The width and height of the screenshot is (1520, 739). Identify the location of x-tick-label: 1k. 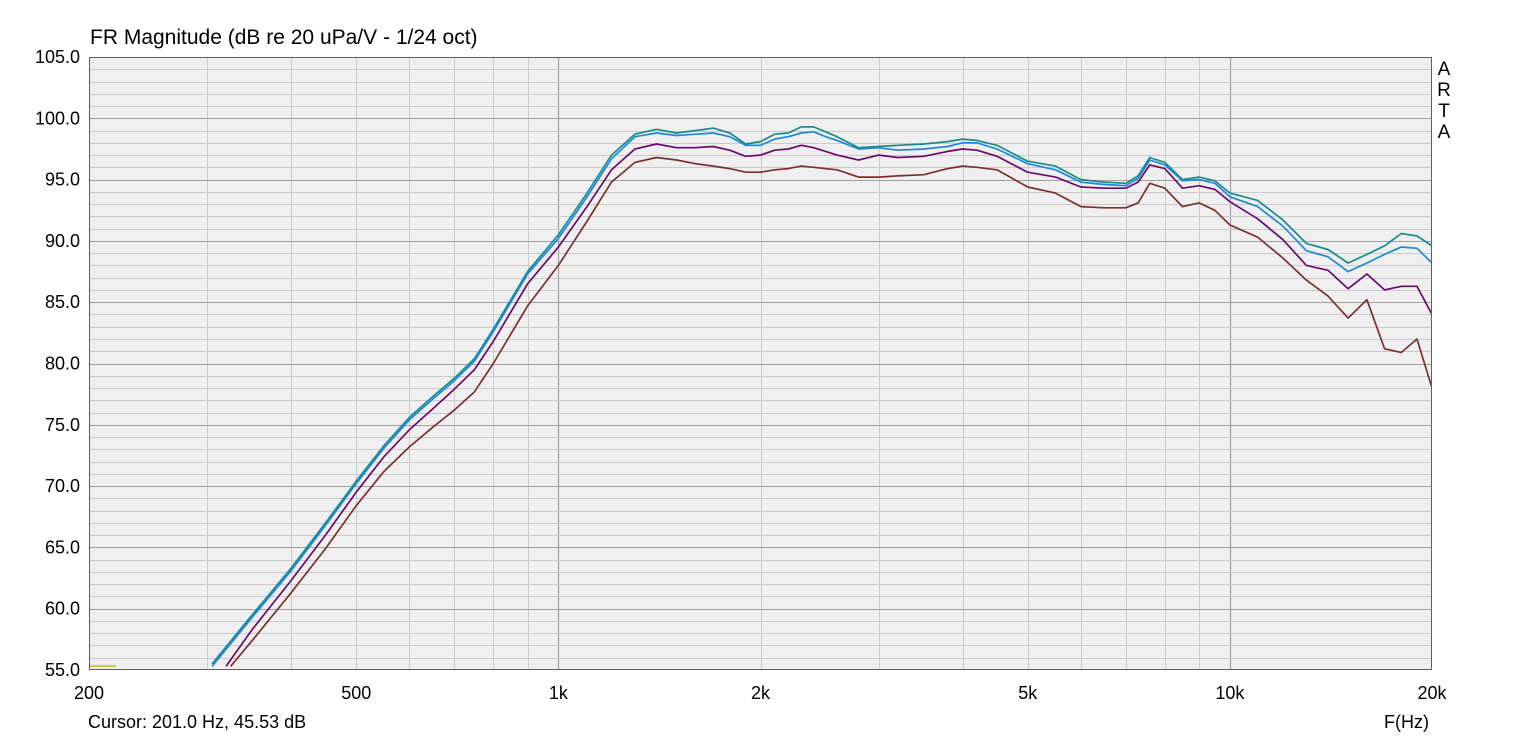
(559, 693).